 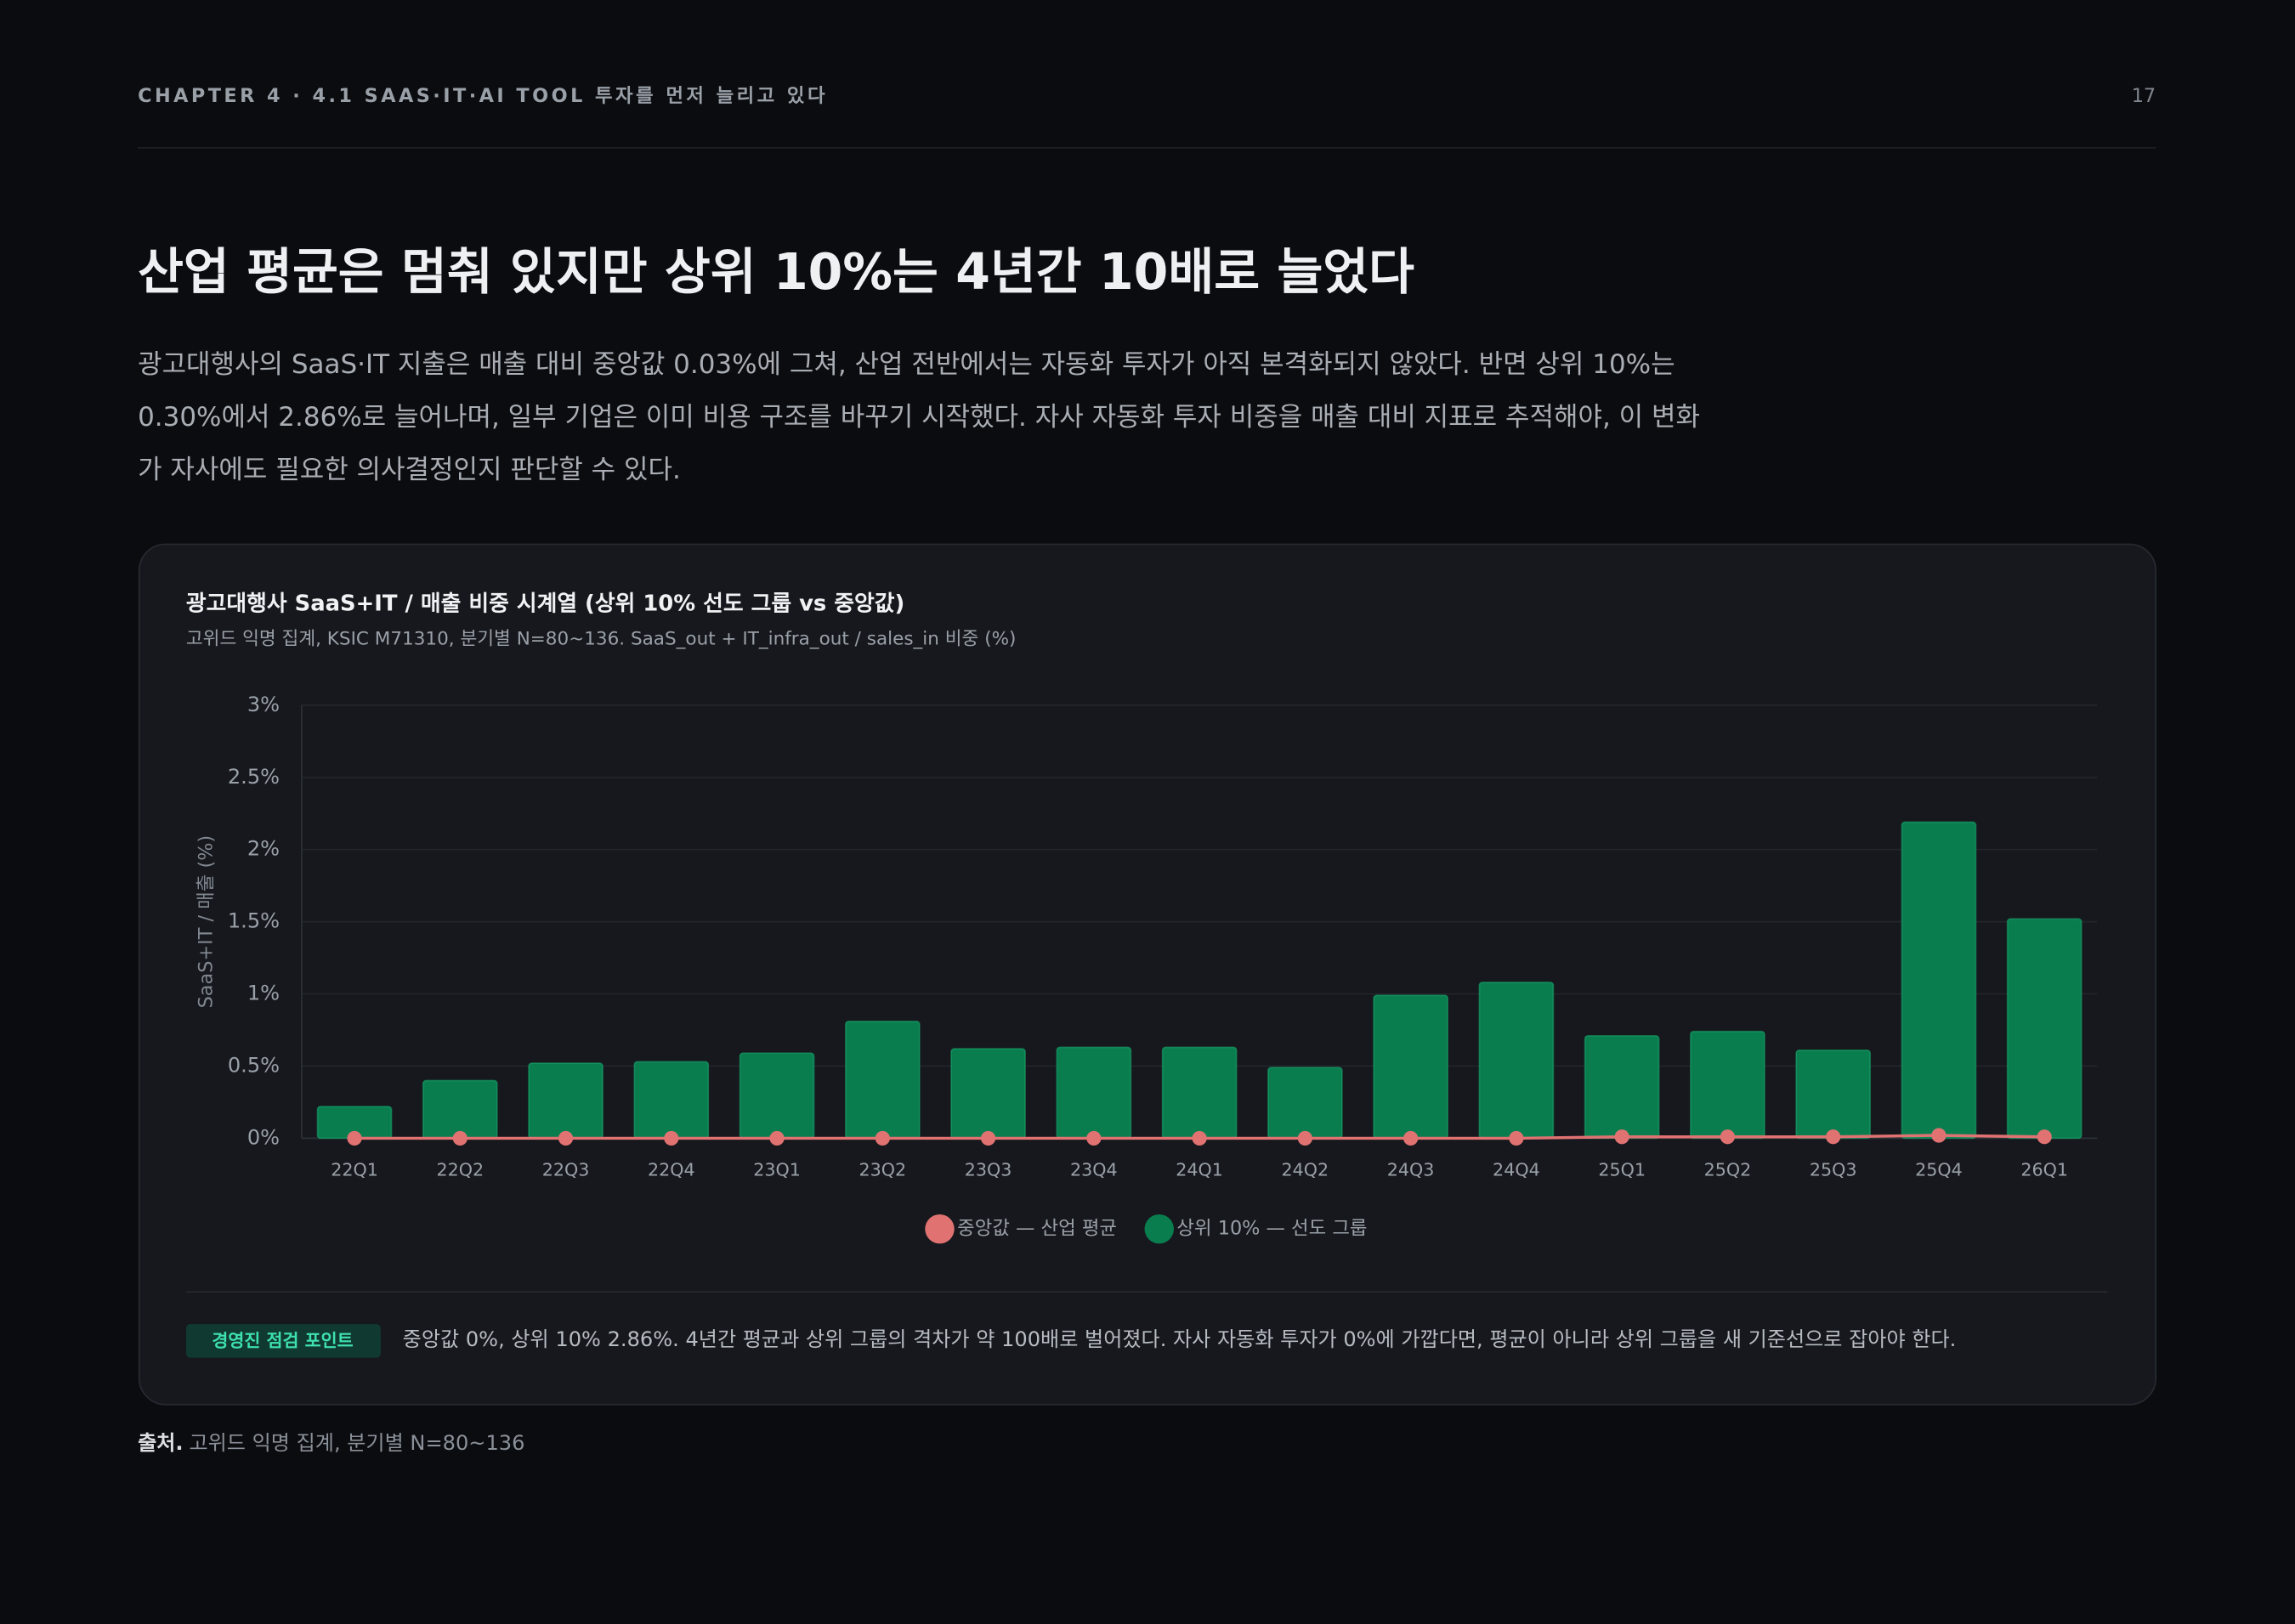 I want to click on x-tick-label: 23Q4, so click(x=1094, y=1169).